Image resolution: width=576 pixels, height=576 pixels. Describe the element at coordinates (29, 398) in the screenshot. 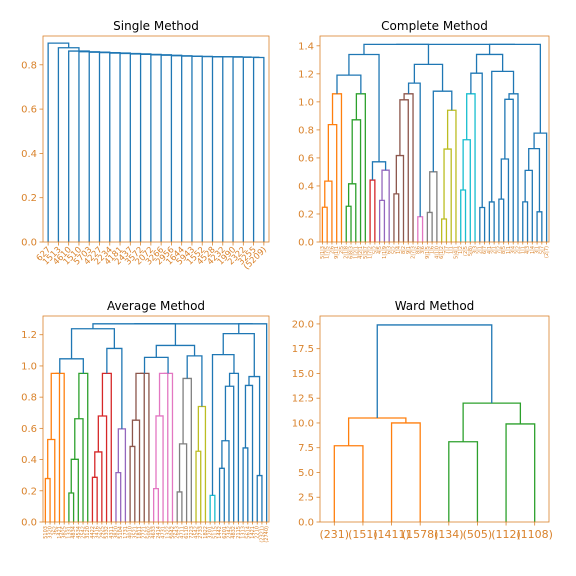

I see `y-tick-label: 0.8` at that location.